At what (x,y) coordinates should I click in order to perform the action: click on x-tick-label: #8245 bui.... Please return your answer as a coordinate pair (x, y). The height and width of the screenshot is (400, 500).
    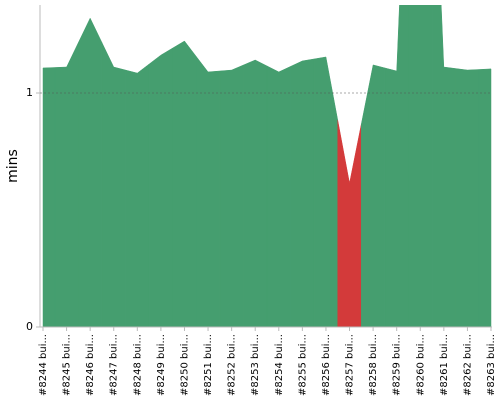
    Looking at the image, I should click on (67, 365).